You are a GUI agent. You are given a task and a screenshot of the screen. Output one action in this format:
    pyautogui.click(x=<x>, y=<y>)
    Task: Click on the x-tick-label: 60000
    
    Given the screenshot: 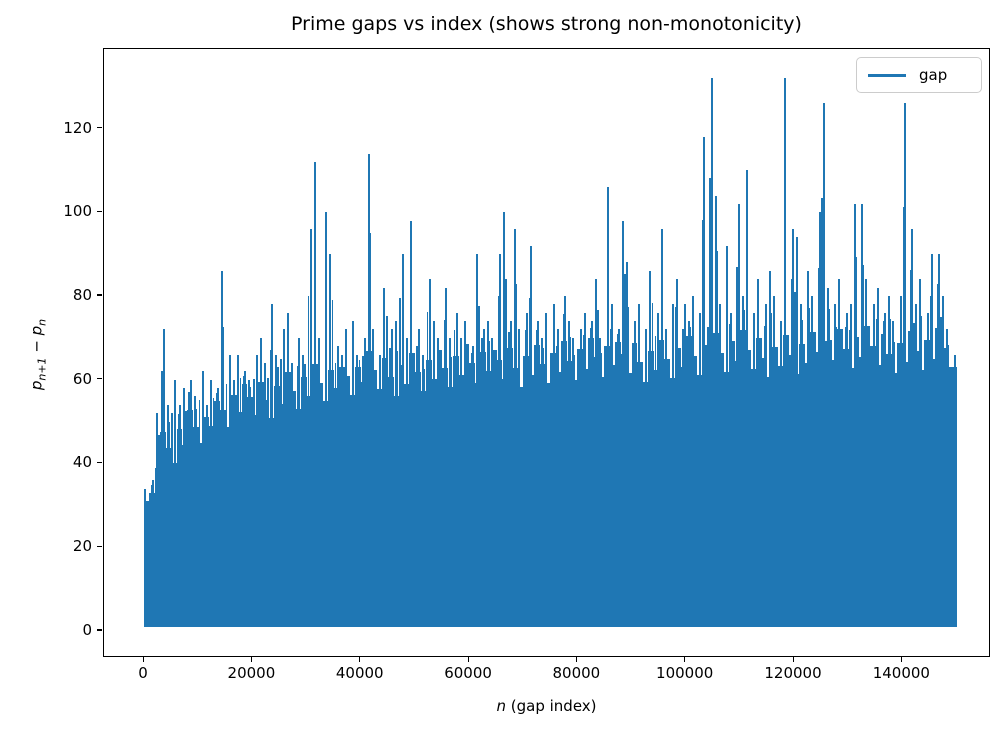 What is the action you would take?
    pyautogui.click(x=468, y=673)
    